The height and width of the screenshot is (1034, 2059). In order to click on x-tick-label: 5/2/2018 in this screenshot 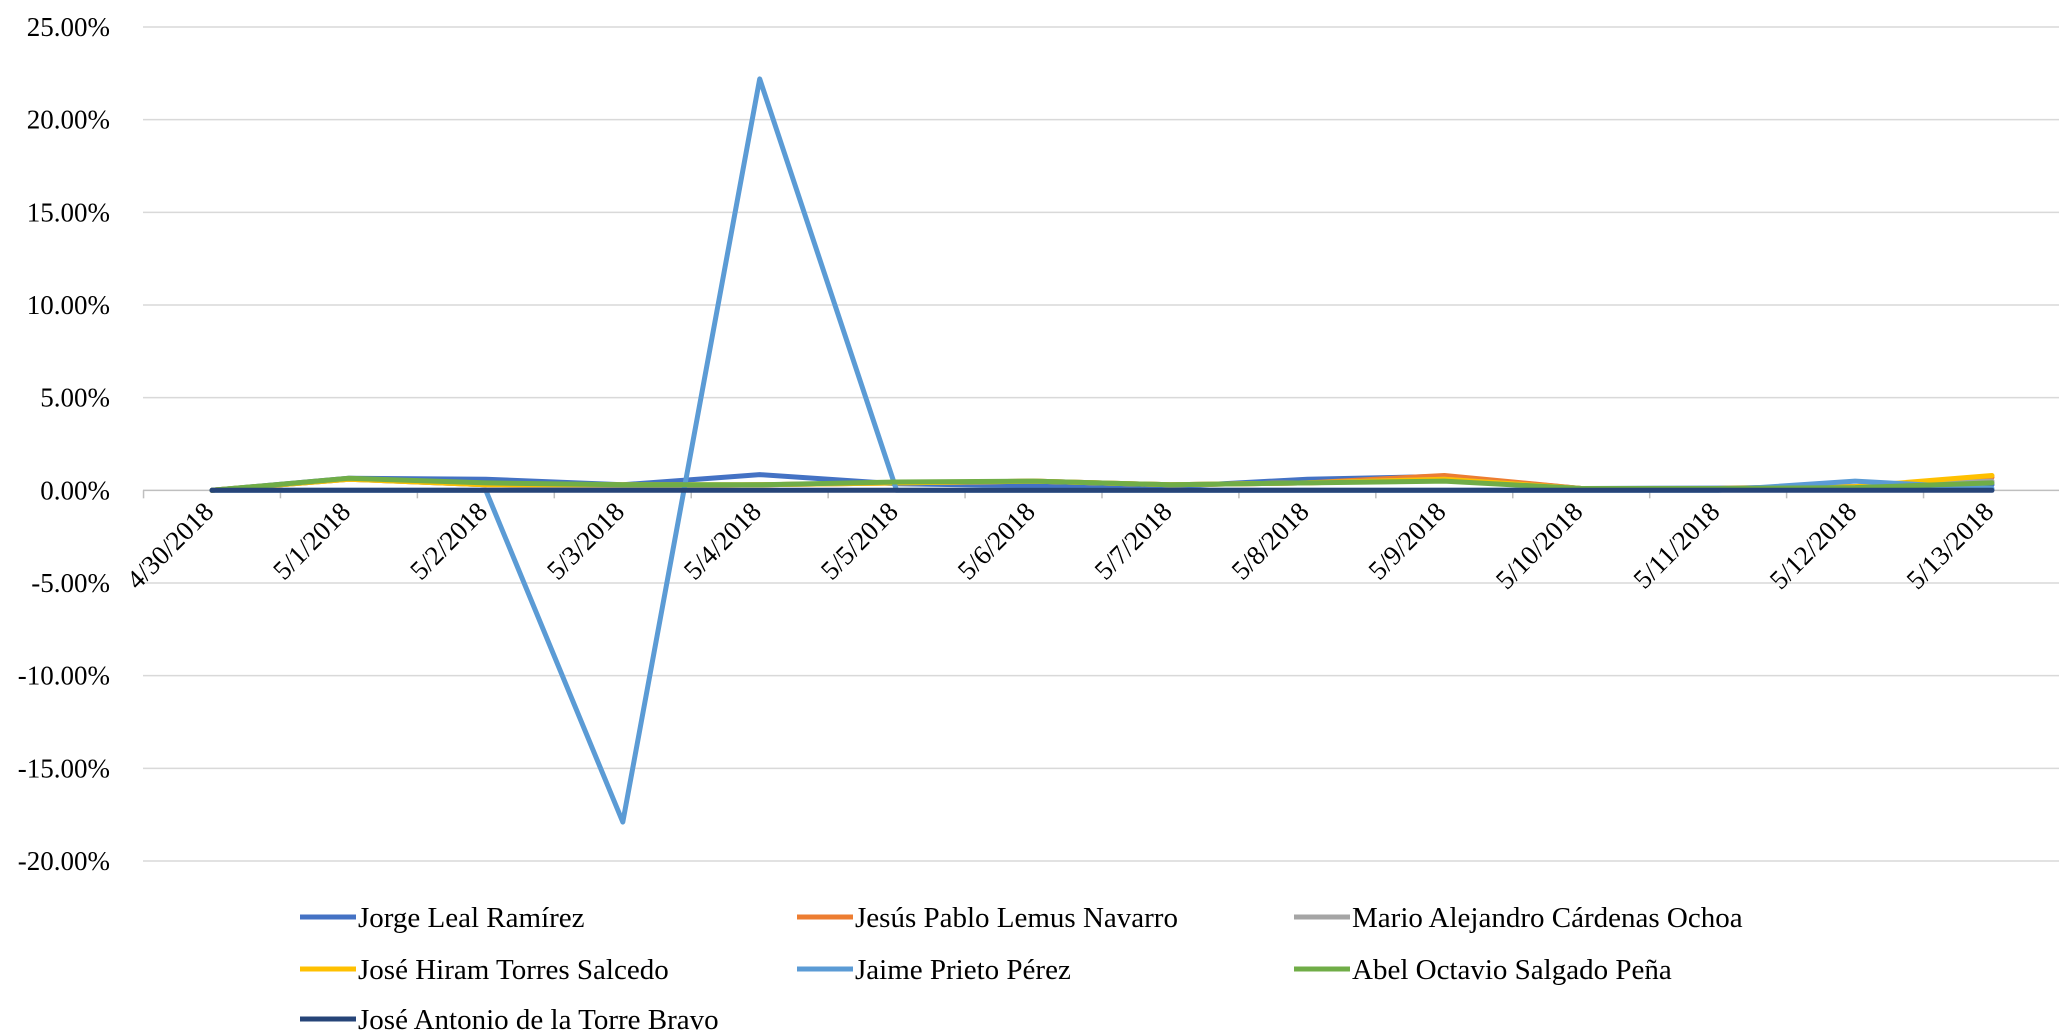, I will do `click(448, 540)`.